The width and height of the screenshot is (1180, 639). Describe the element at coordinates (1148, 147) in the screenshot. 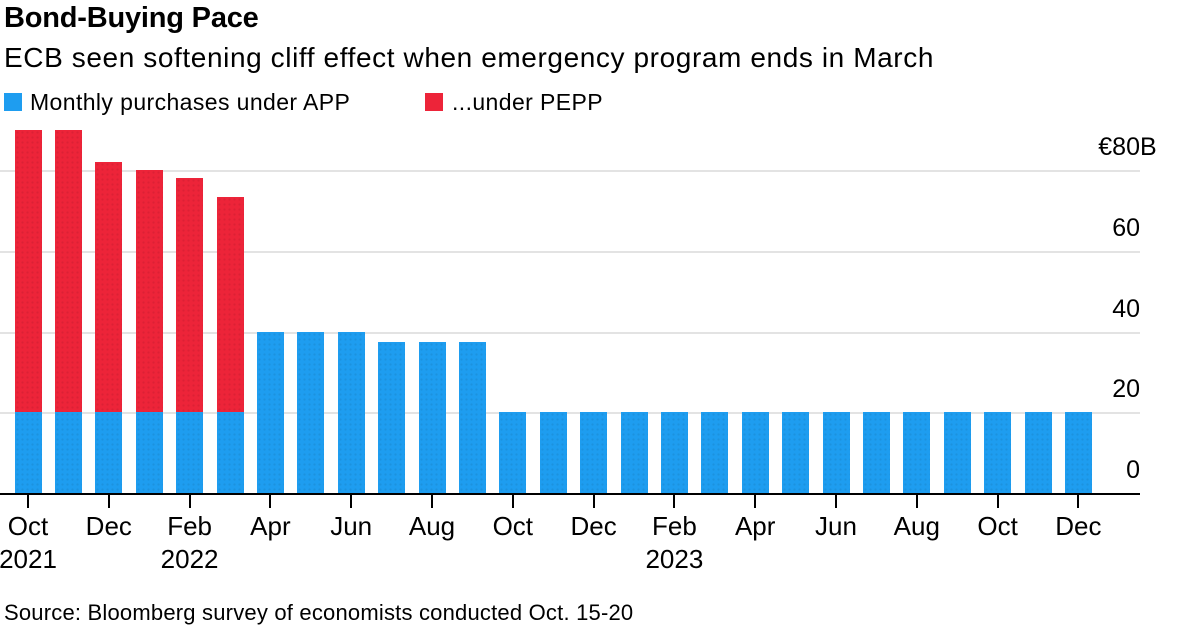

I see `y-tick-unit-suffix: B` at that location.